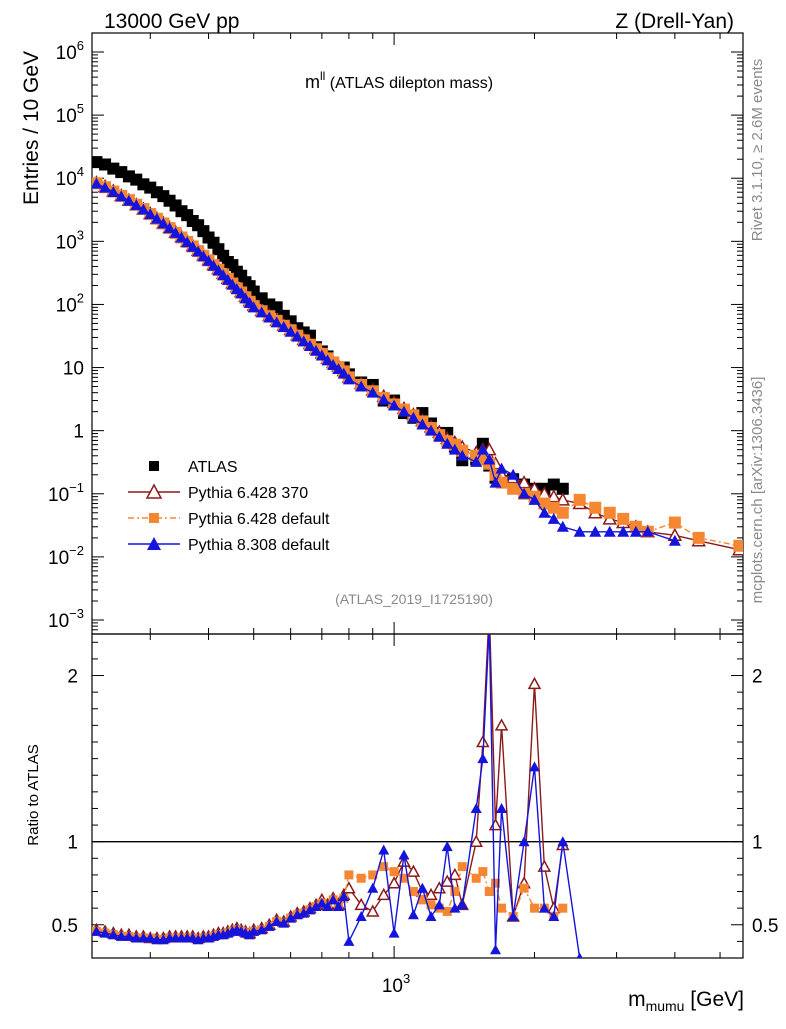  I want to click on x-axis-label-main: m, so click(637, 999).